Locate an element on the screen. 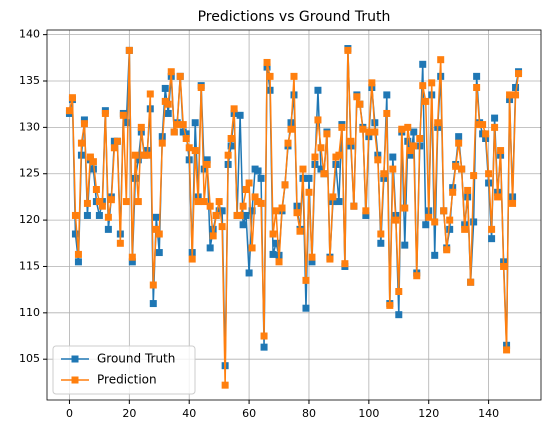 The image size is (552, 435). x-tick-label: 20 is located at coordinates (129, 413).